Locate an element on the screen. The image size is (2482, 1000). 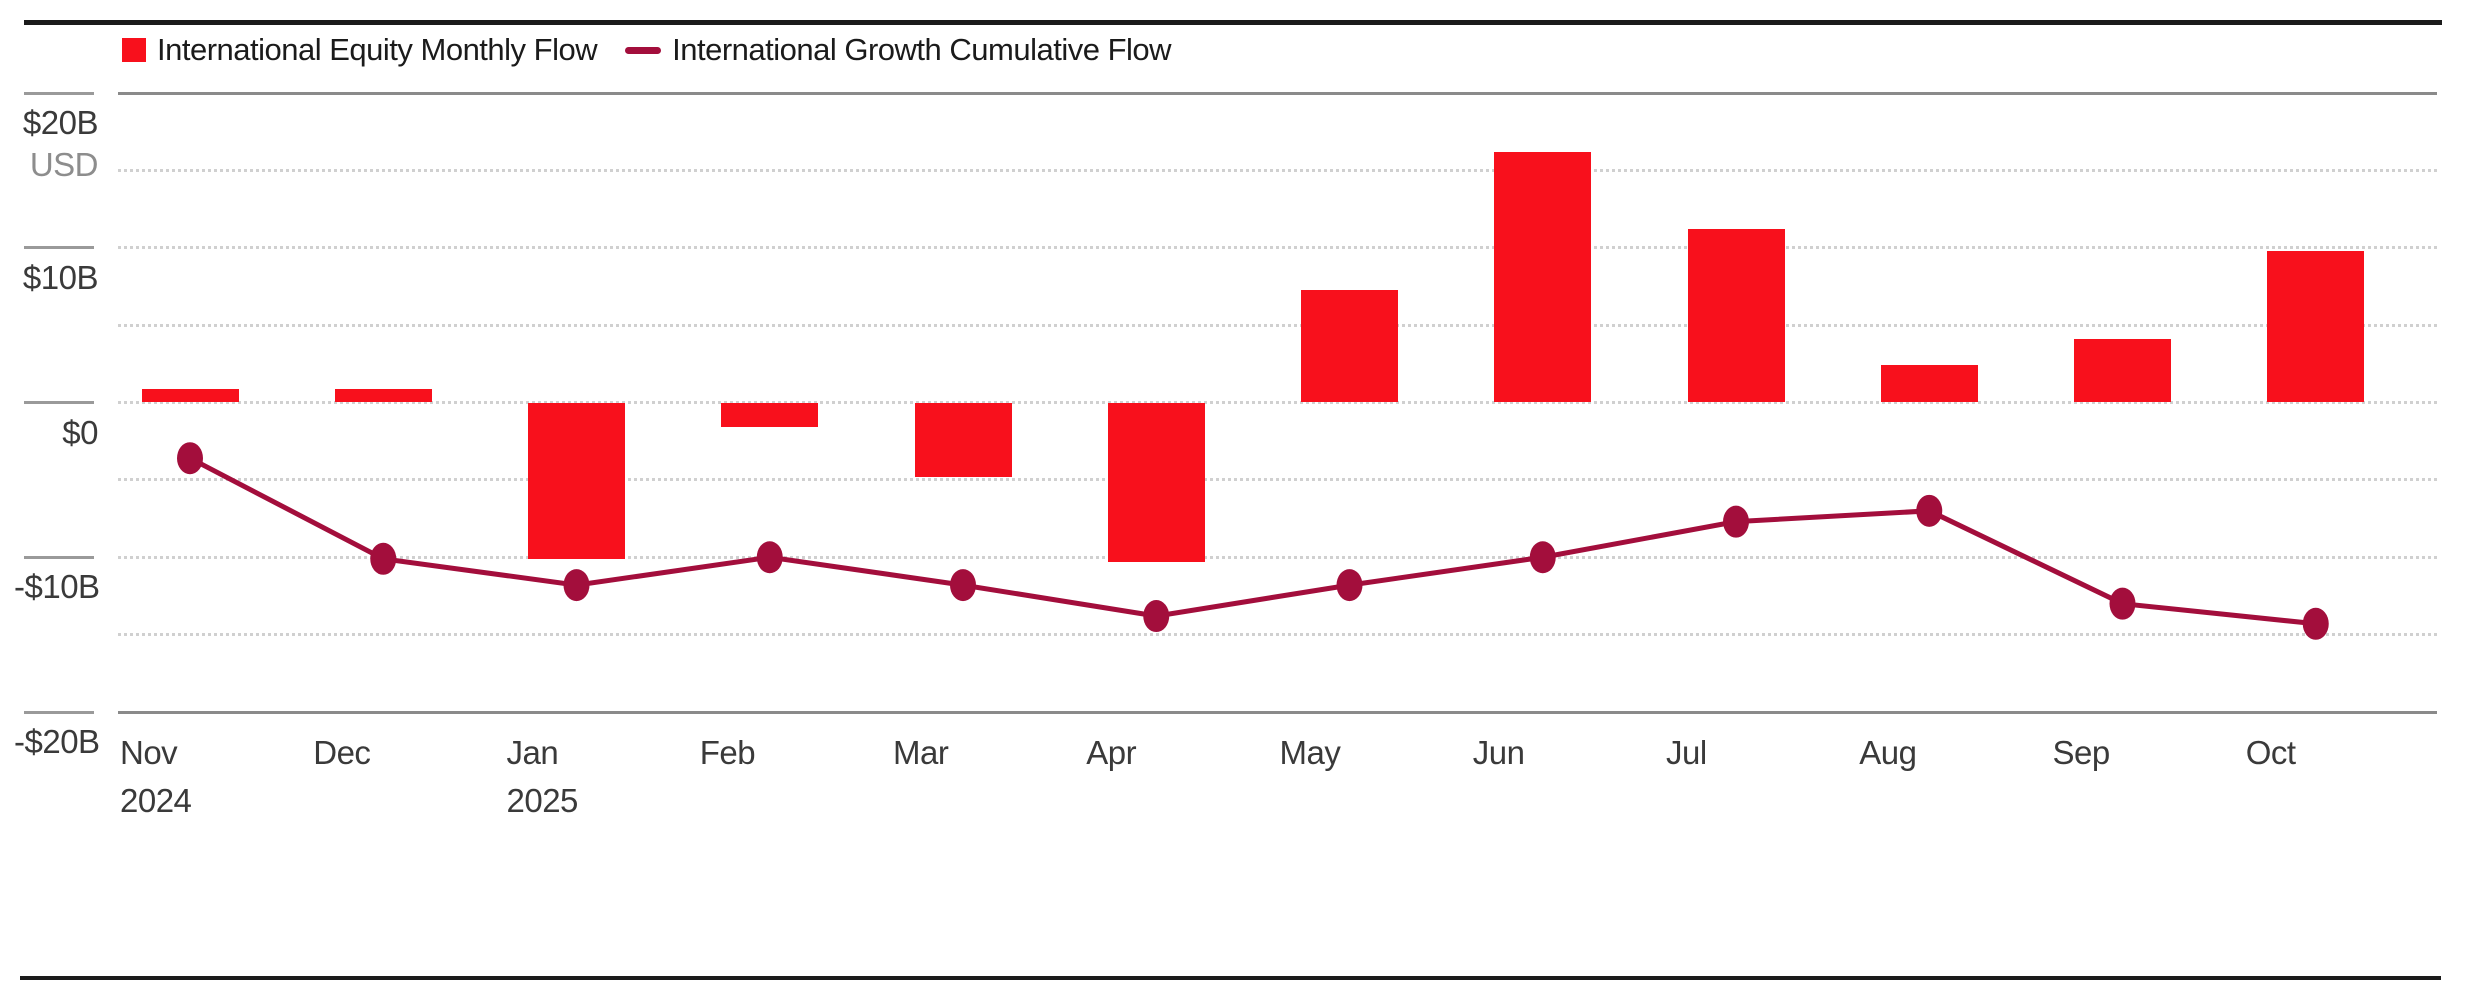
bar-mar-2025 is located at coordinates (963, 439).